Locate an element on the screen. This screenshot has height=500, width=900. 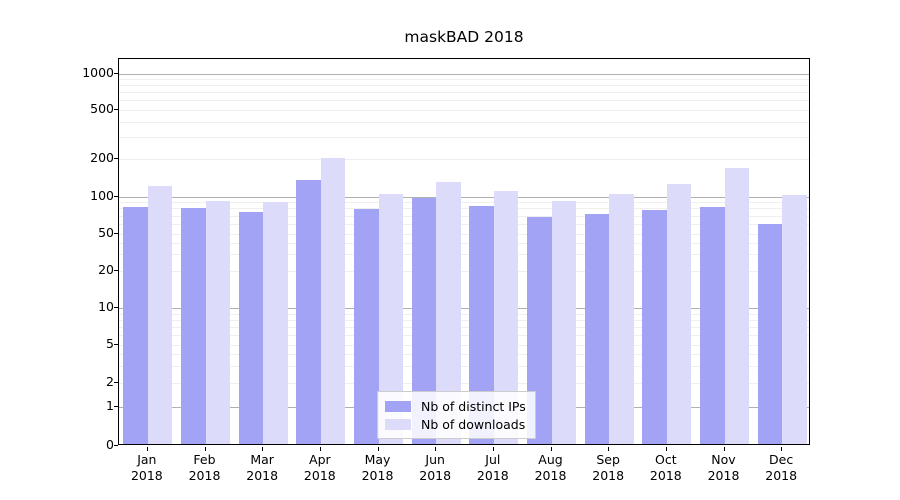
bar-feb-ips is located at coordinates (193, 326).